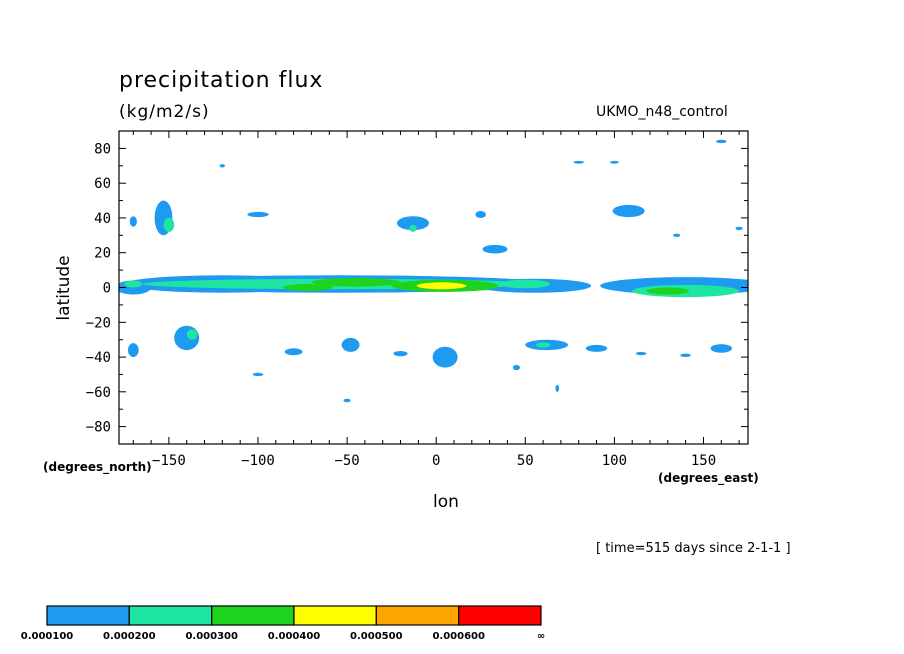 The height and width of the screenshot is (654, 904). Describe the element at coordinates (294, 636) in the screenshot. I see `colorbar-label: 0.000400` at that location.